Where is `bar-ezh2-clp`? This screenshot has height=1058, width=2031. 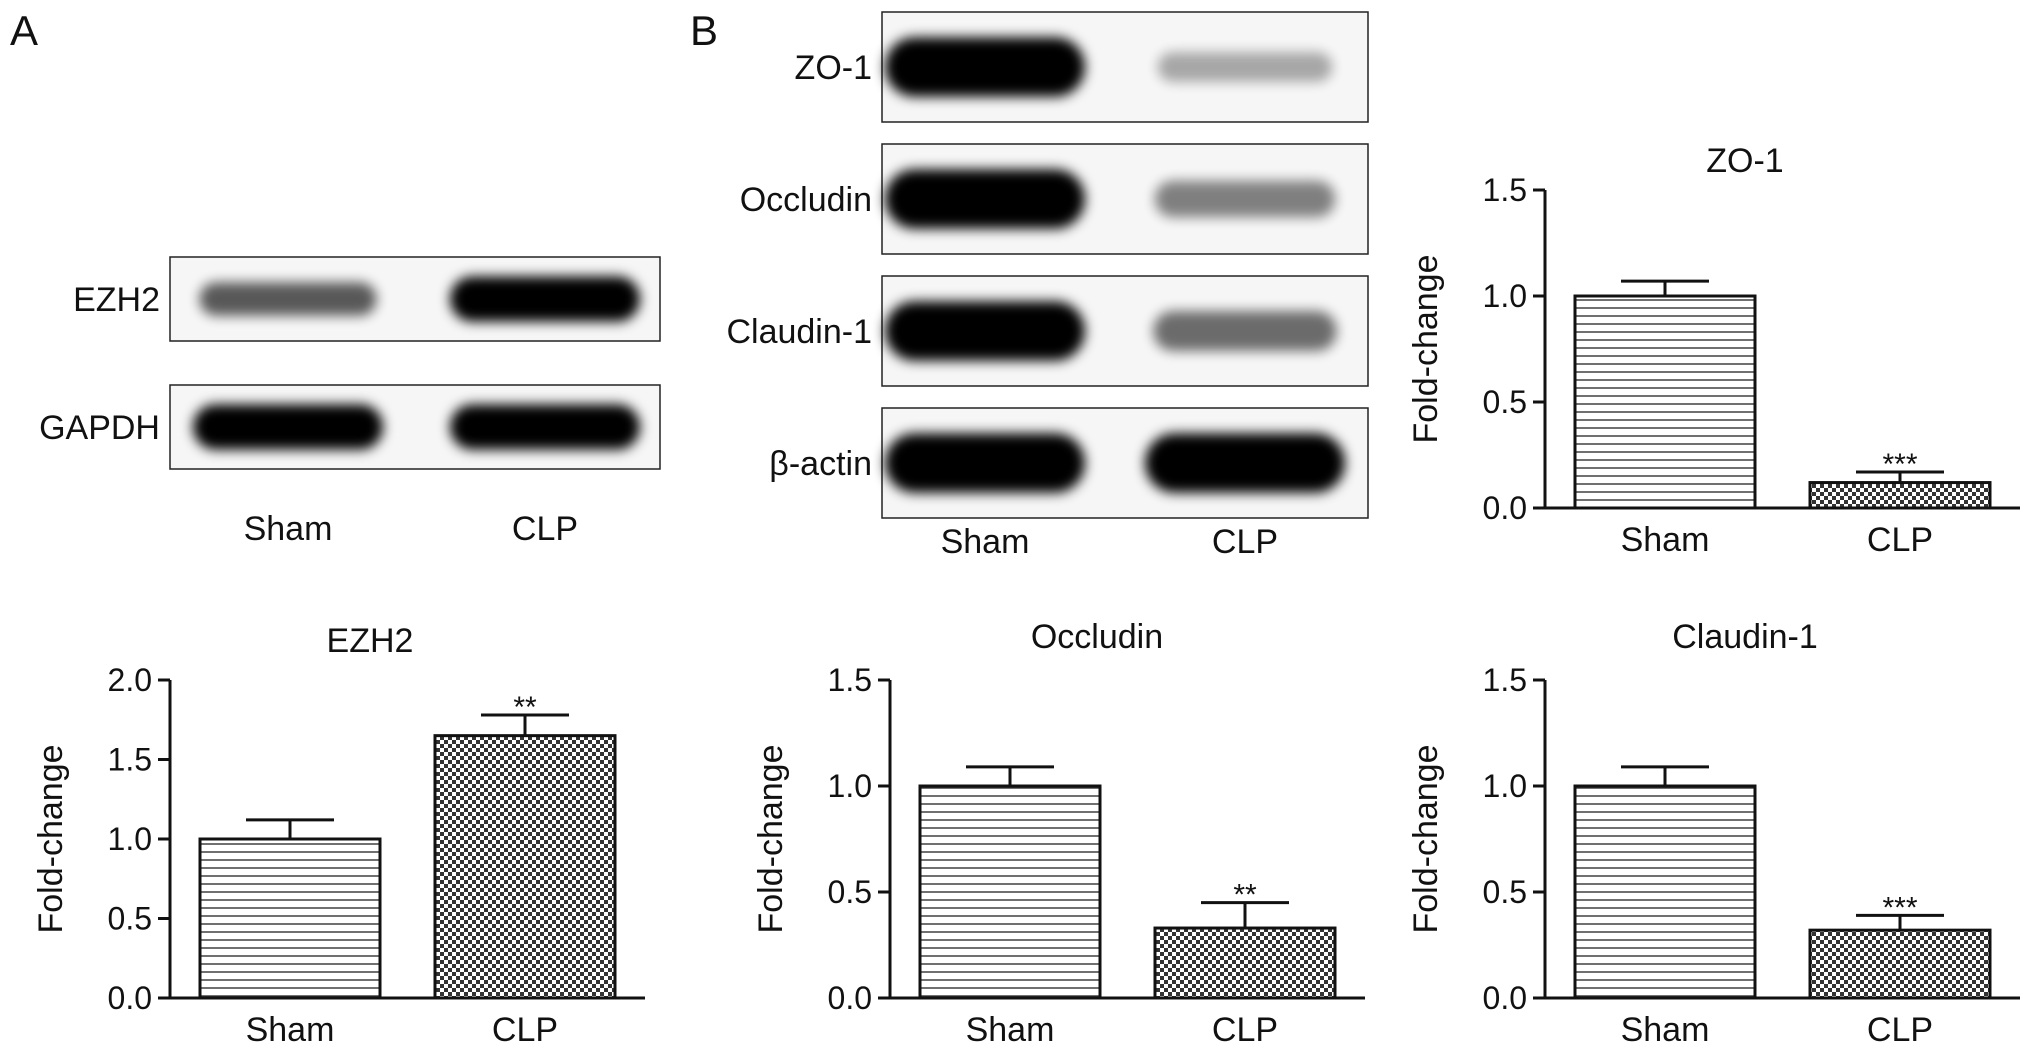
bar-ezh2-clp is located at coordinates (525, 867).